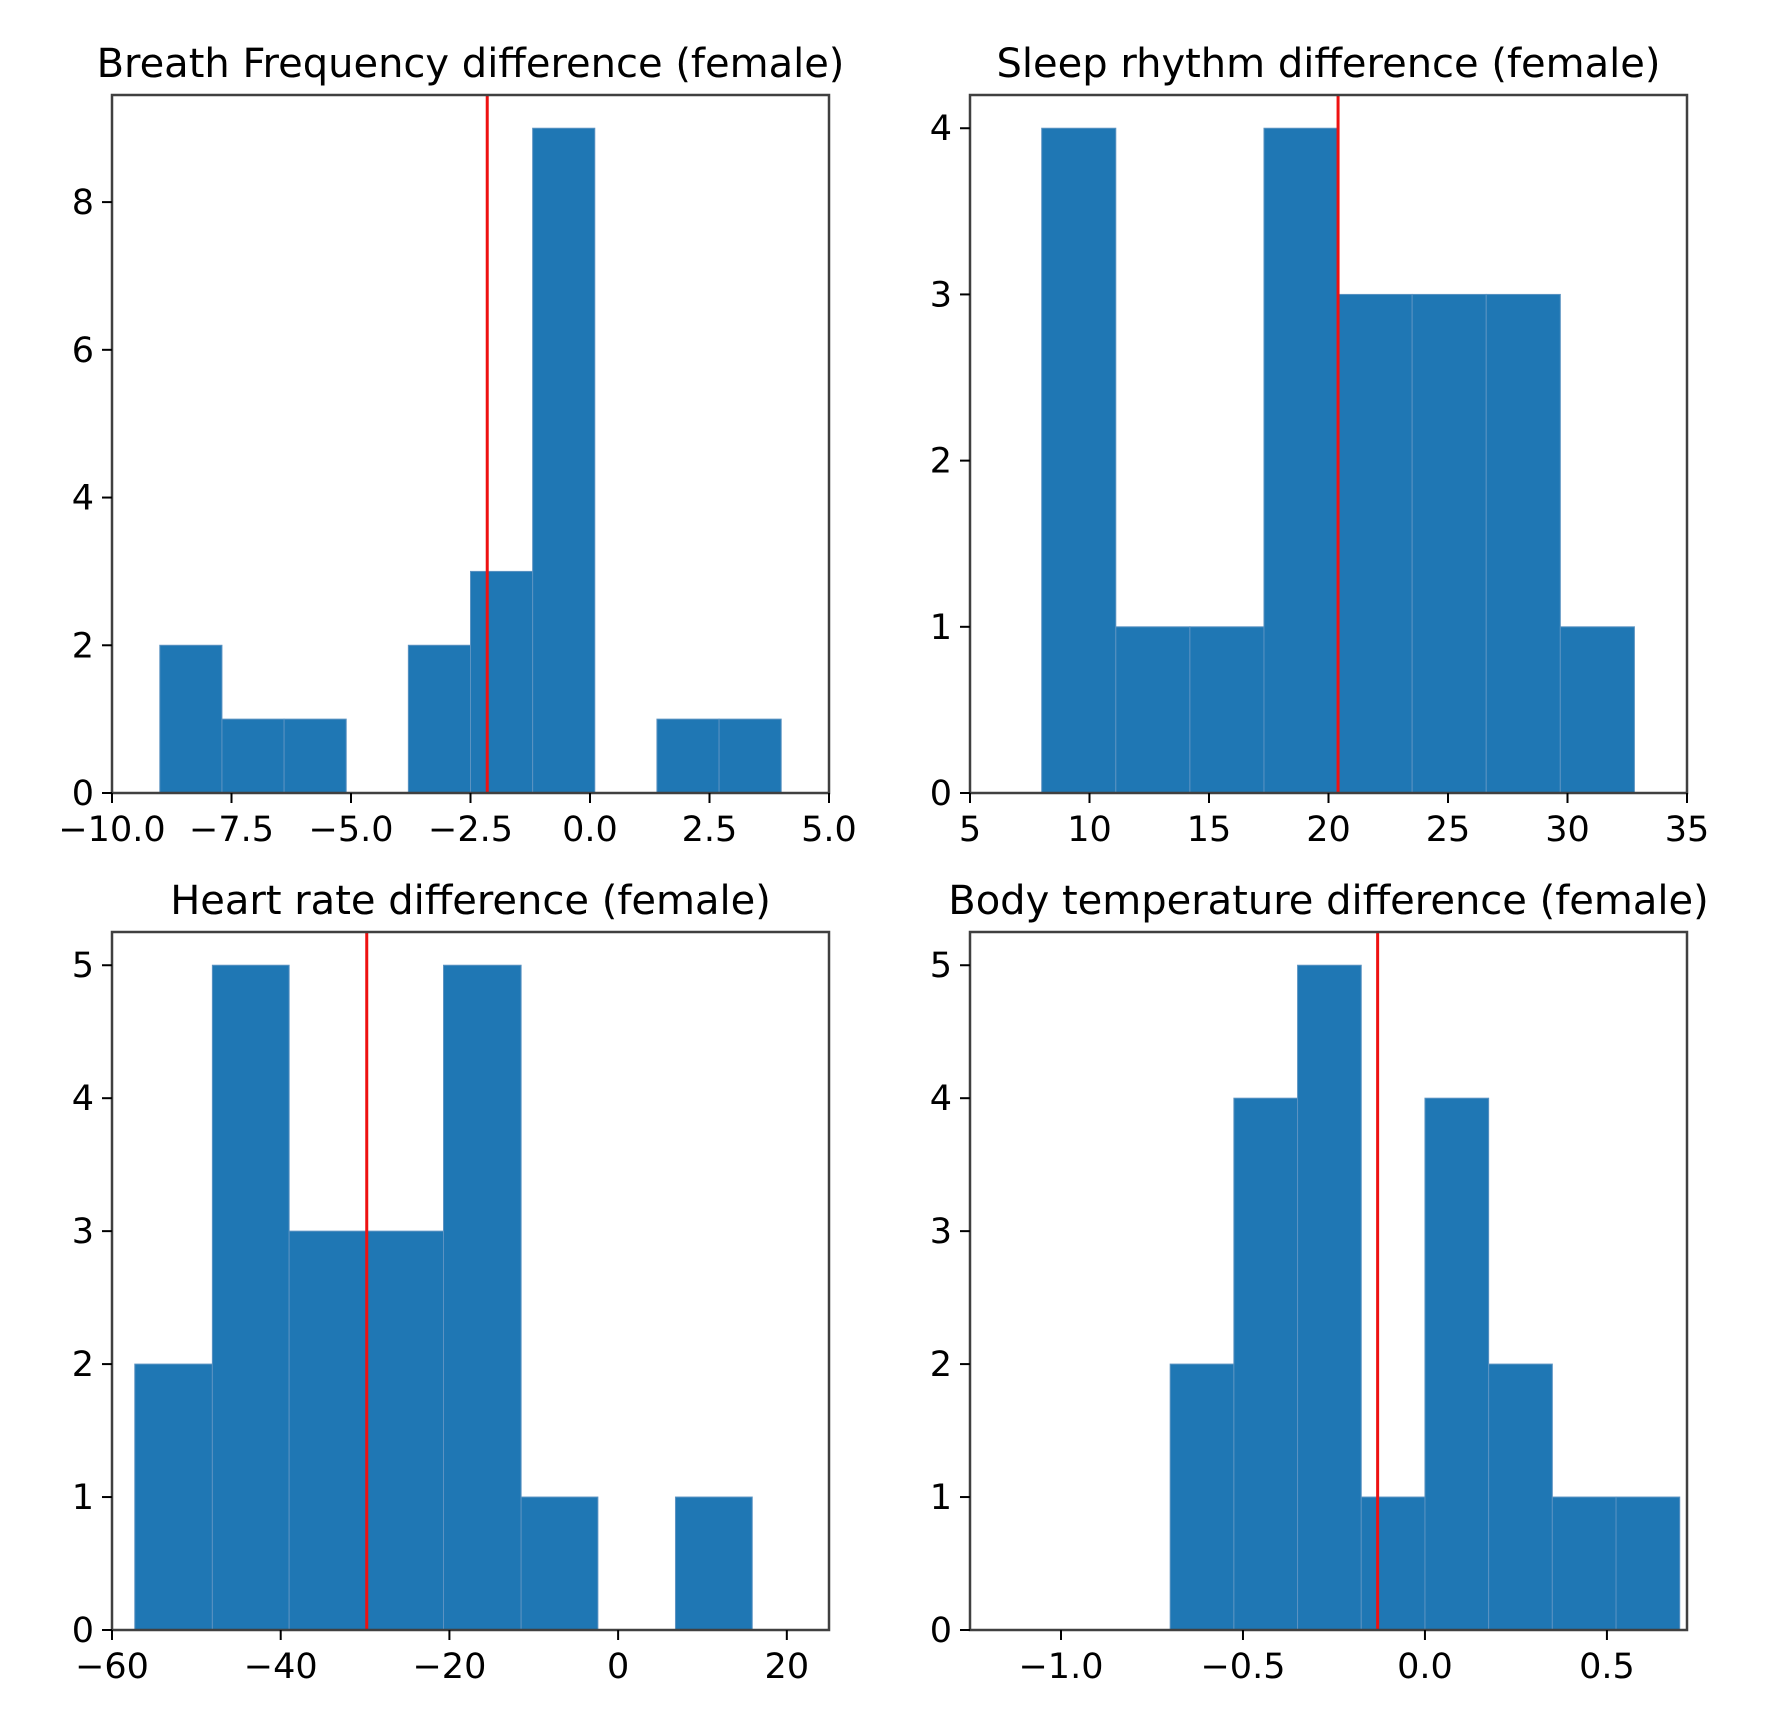  Describe the element at coordinates (1089, 830) in the screenshot. I see `x-tick-label: 10` at that location.